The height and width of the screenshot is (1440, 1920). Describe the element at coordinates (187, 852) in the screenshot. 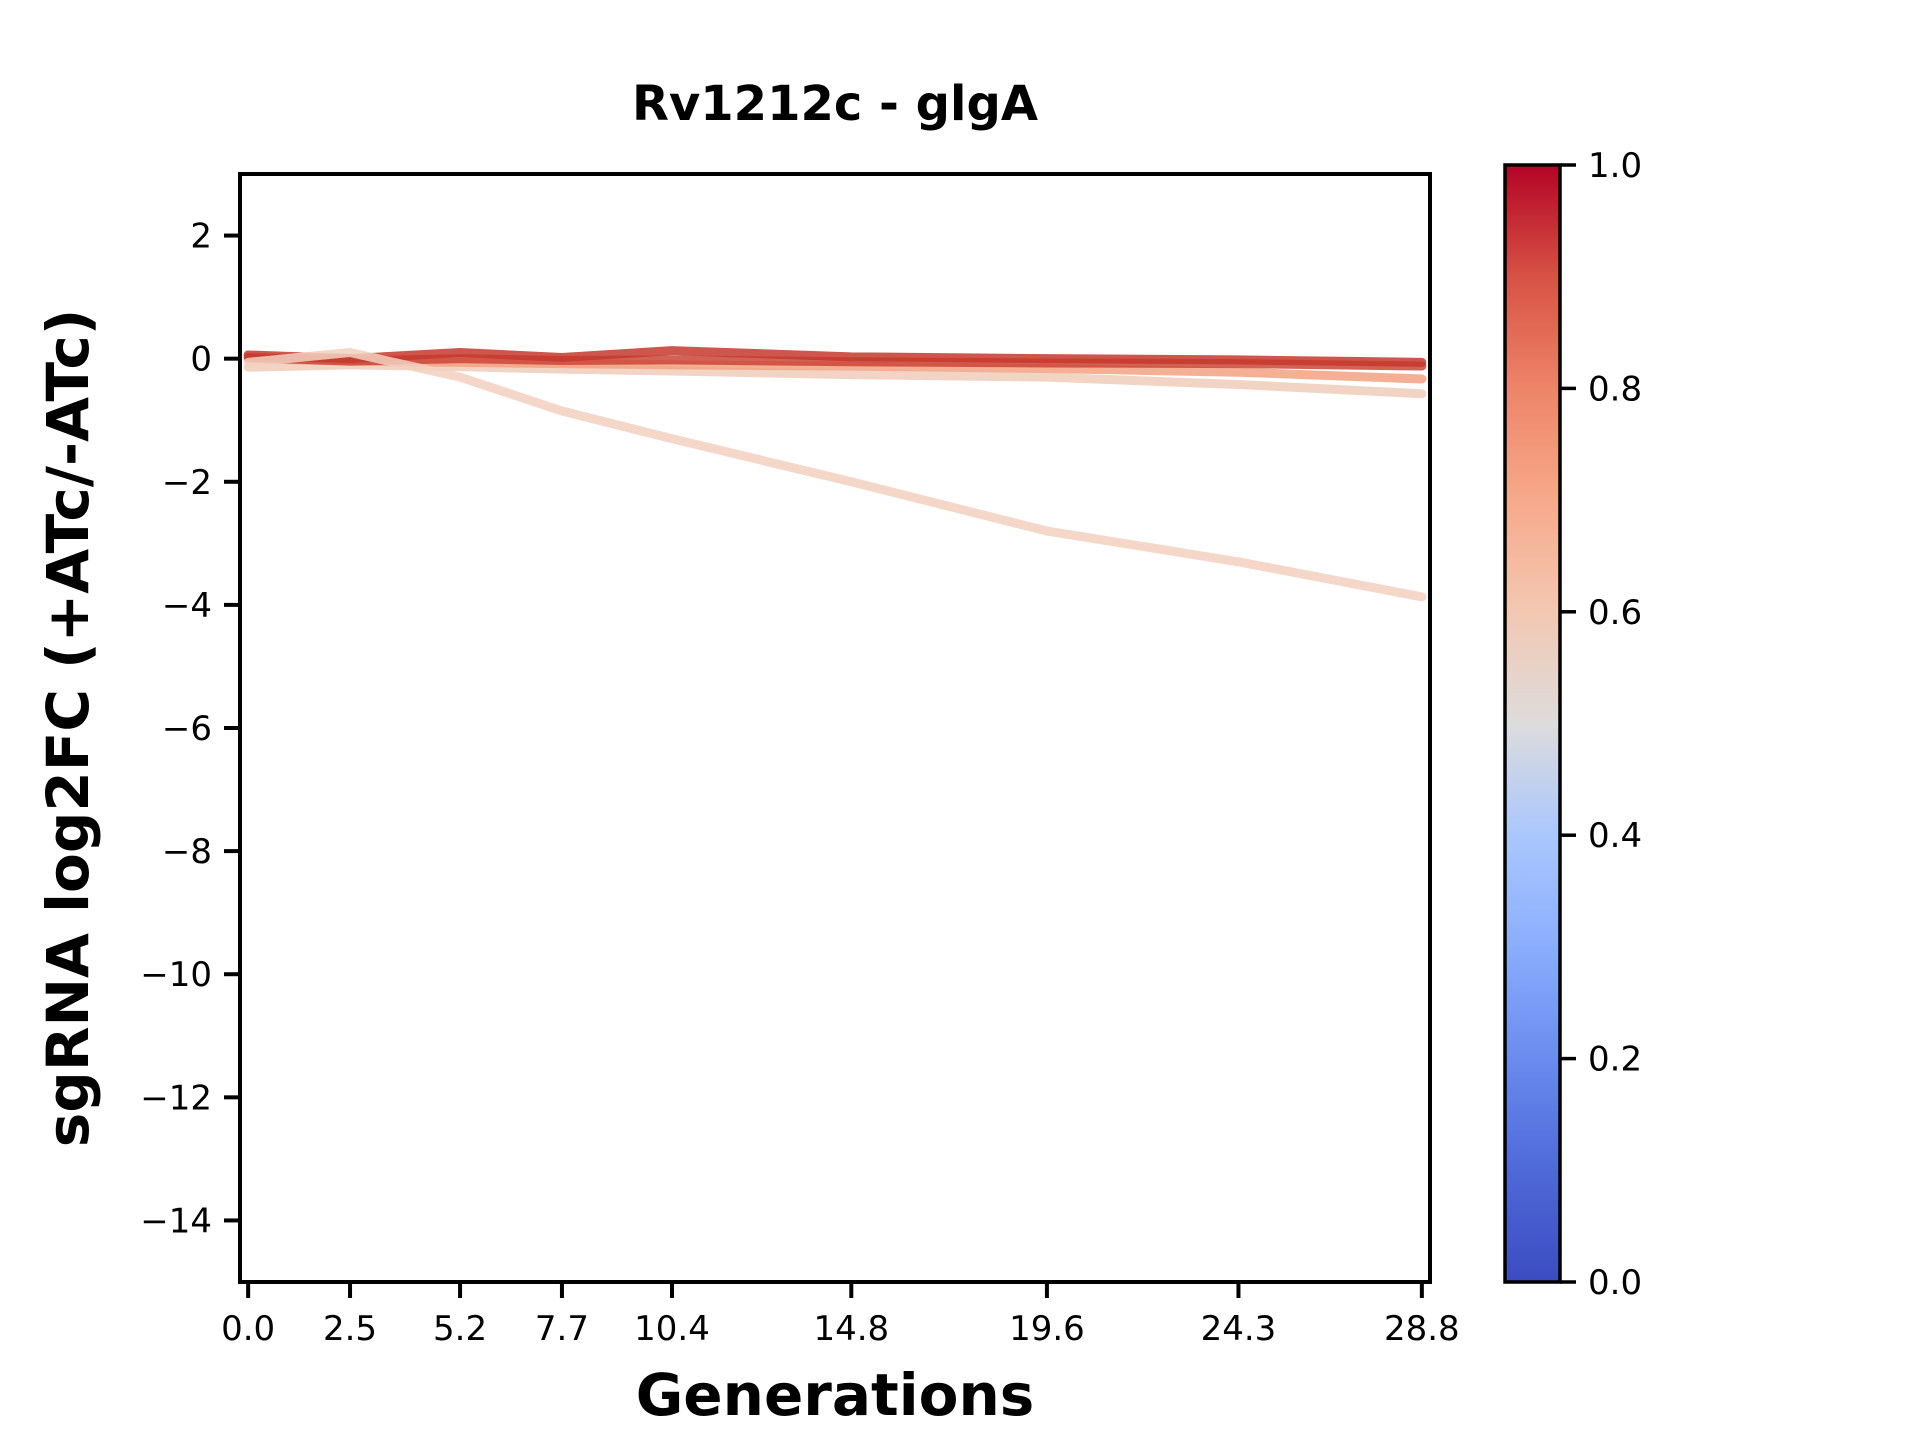

I see `y-tick-label: −8` at that location.